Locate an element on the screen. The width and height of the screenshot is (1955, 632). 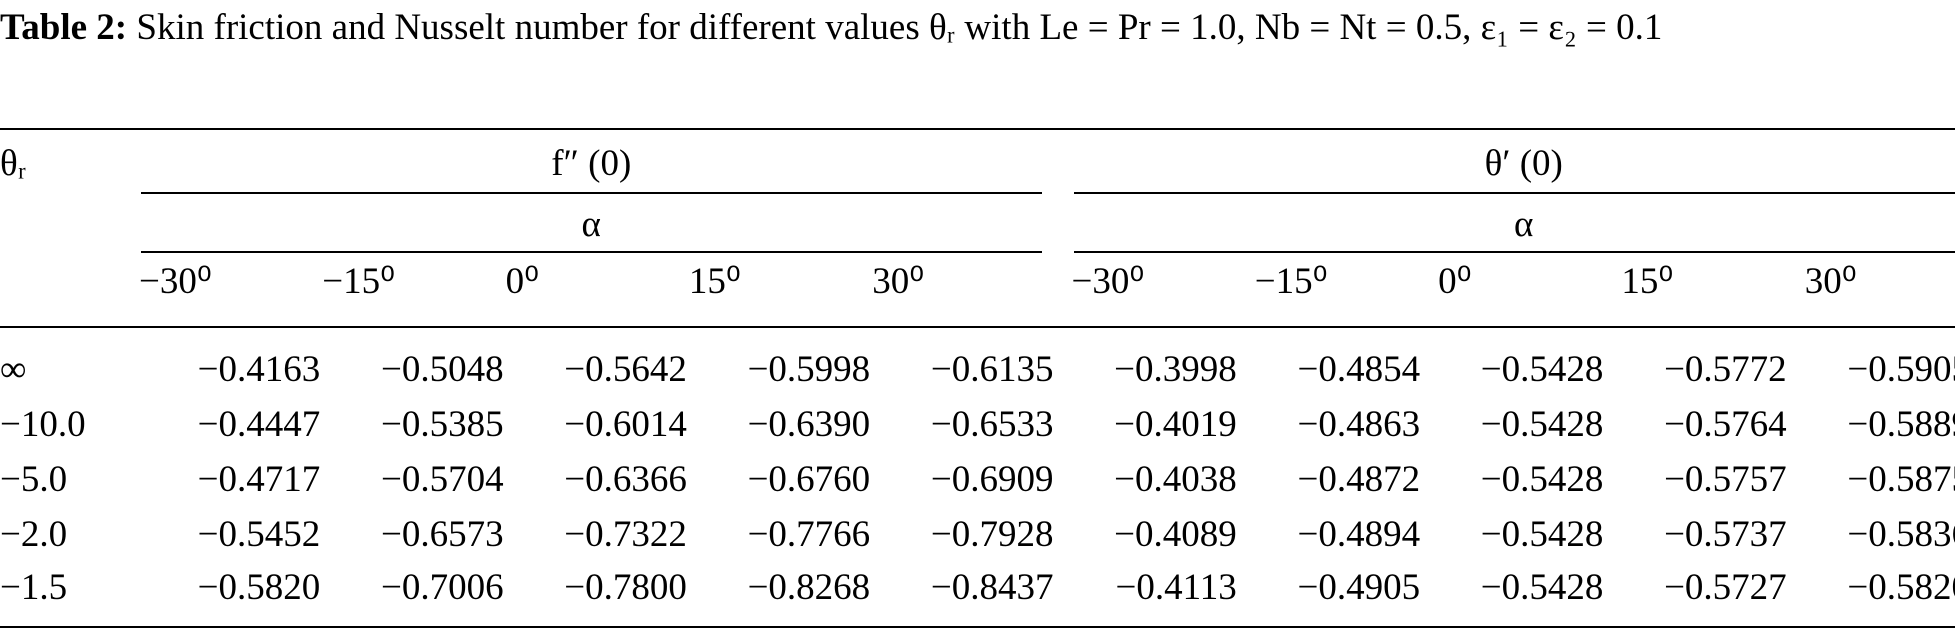
cell: −0.5737 is located at coordinates (1725, 534).